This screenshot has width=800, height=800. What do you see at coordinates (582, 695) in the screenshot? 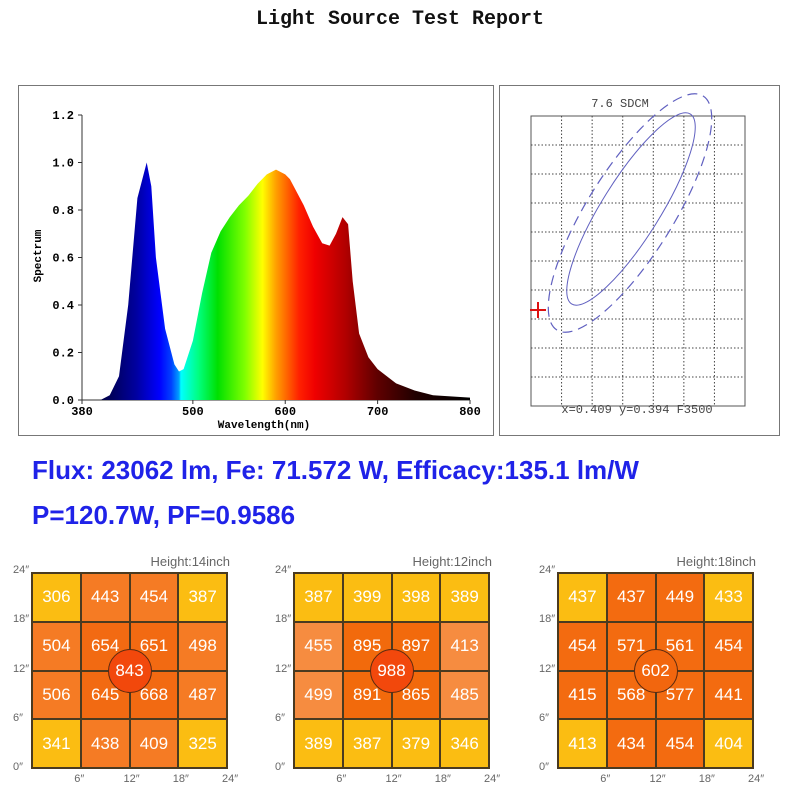
I see `ppfd-cell: 415` at bounding box center [582, 695].